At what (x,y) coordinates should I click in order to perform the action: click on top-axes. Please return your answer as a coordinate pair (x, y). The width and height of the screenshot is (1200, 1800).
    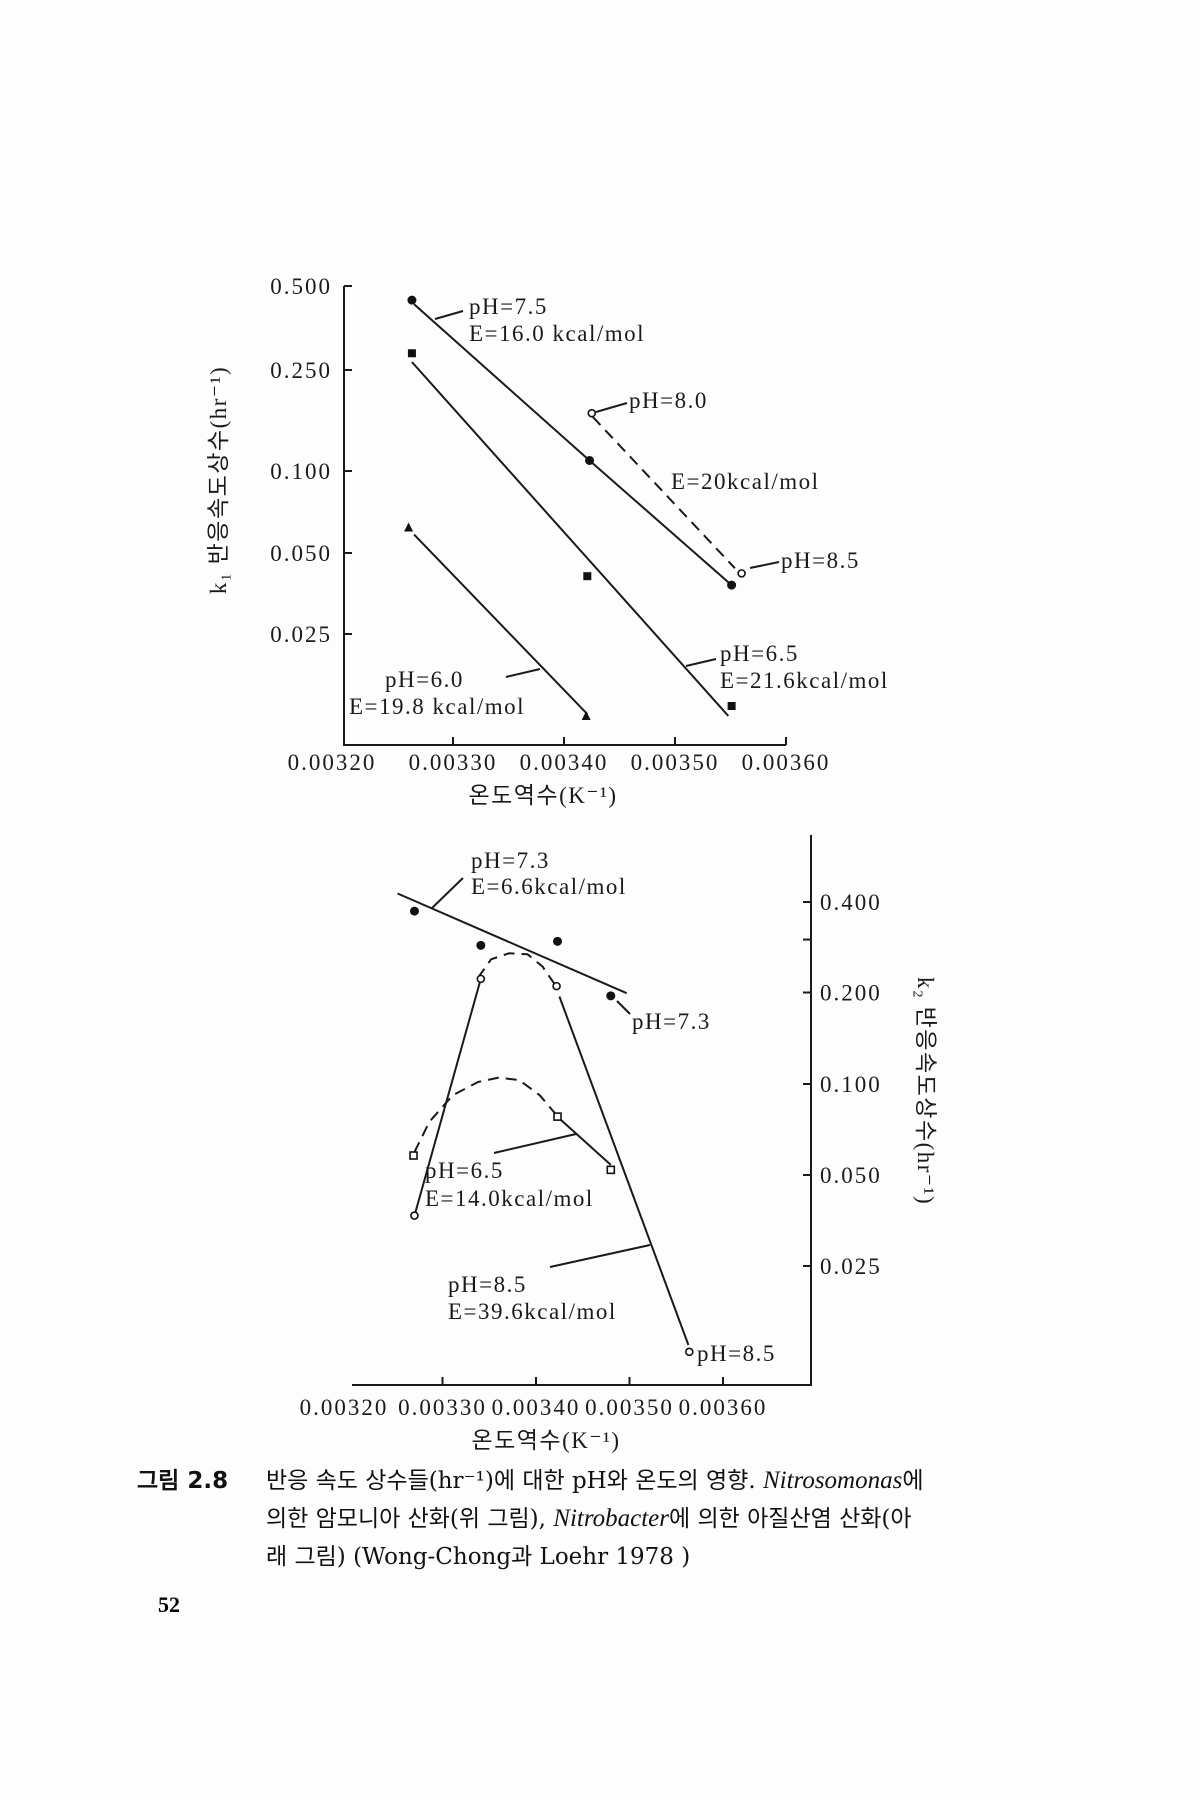
    Looking at the image, I should click on (564, 516).